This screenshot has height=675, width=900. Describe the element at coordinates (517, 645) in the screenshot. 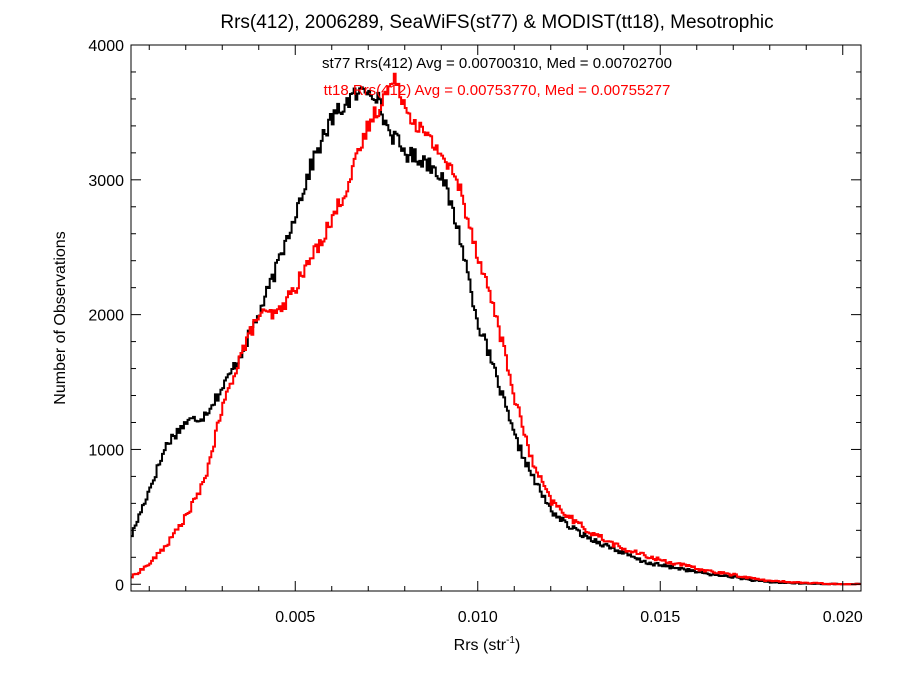

I see `x-axis-title-close: )` at that location.